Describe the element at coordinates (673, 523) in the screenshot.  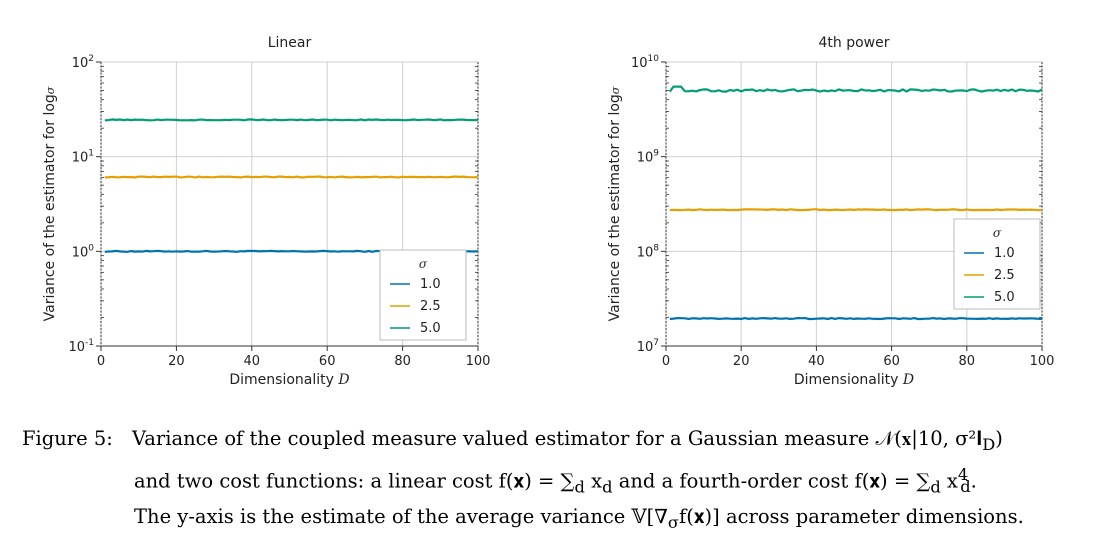
I see `caption-sub: σ` at that location.